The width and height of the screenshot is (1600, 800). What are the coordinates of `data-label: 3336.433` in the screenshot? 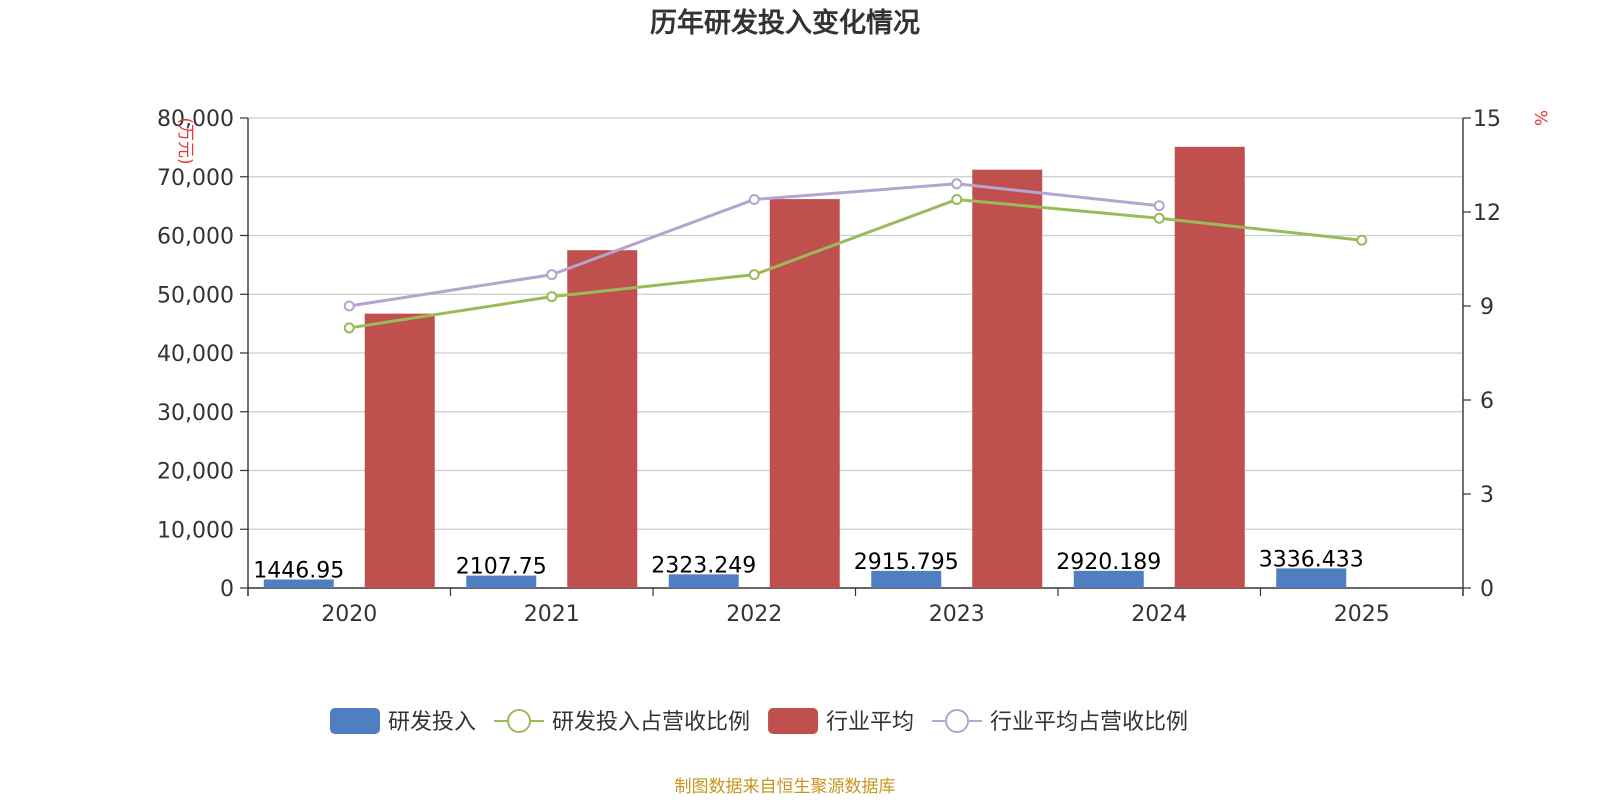 It's located at (1311, 559).